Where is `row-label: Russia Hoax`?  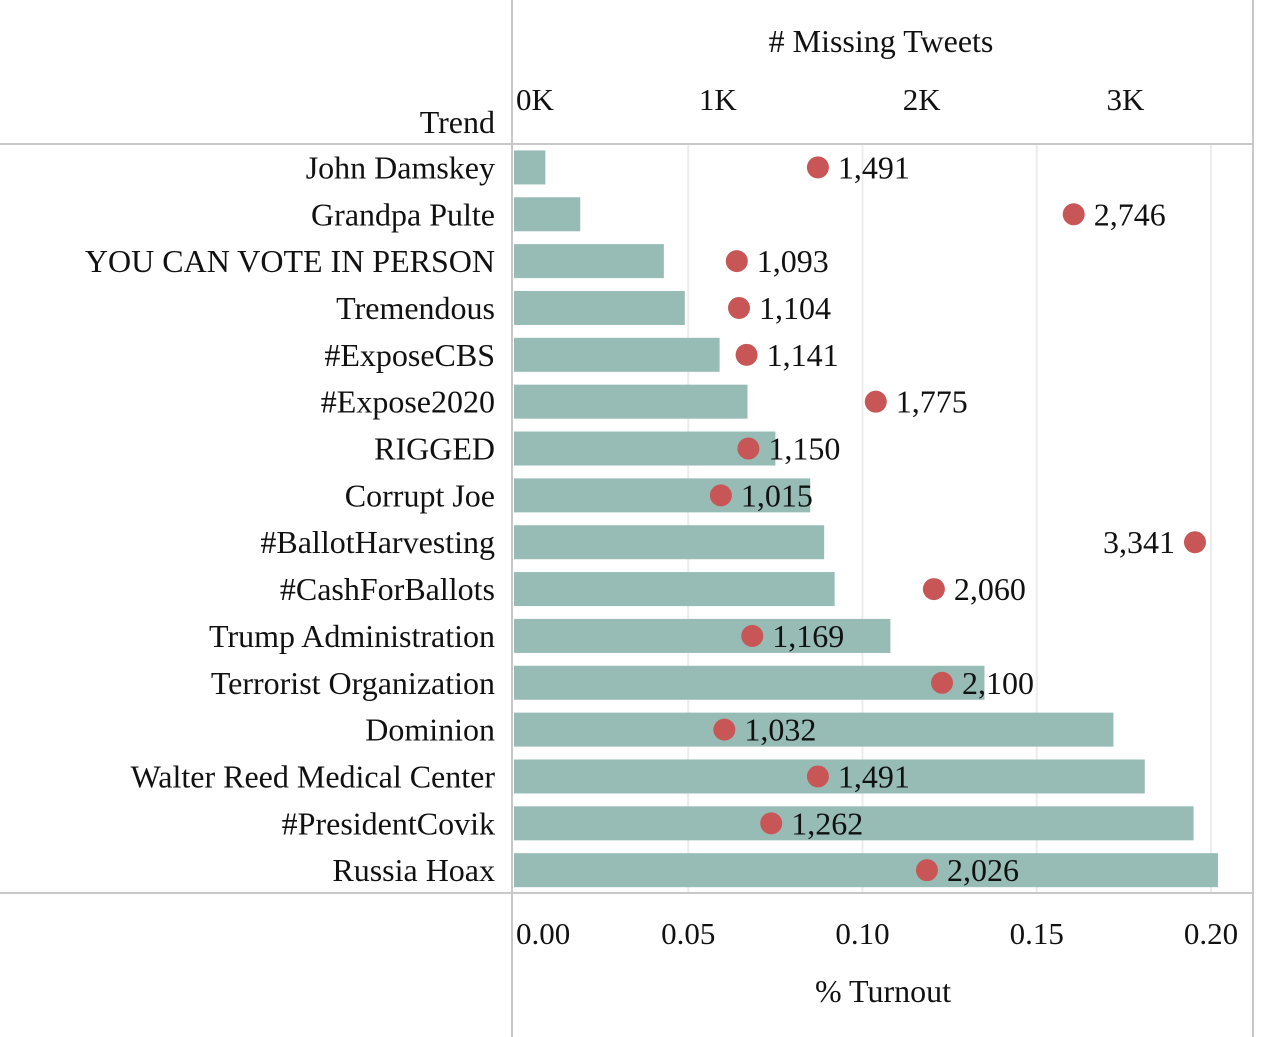
row-label: Russia Hoax is located at coordinates (413, 870).